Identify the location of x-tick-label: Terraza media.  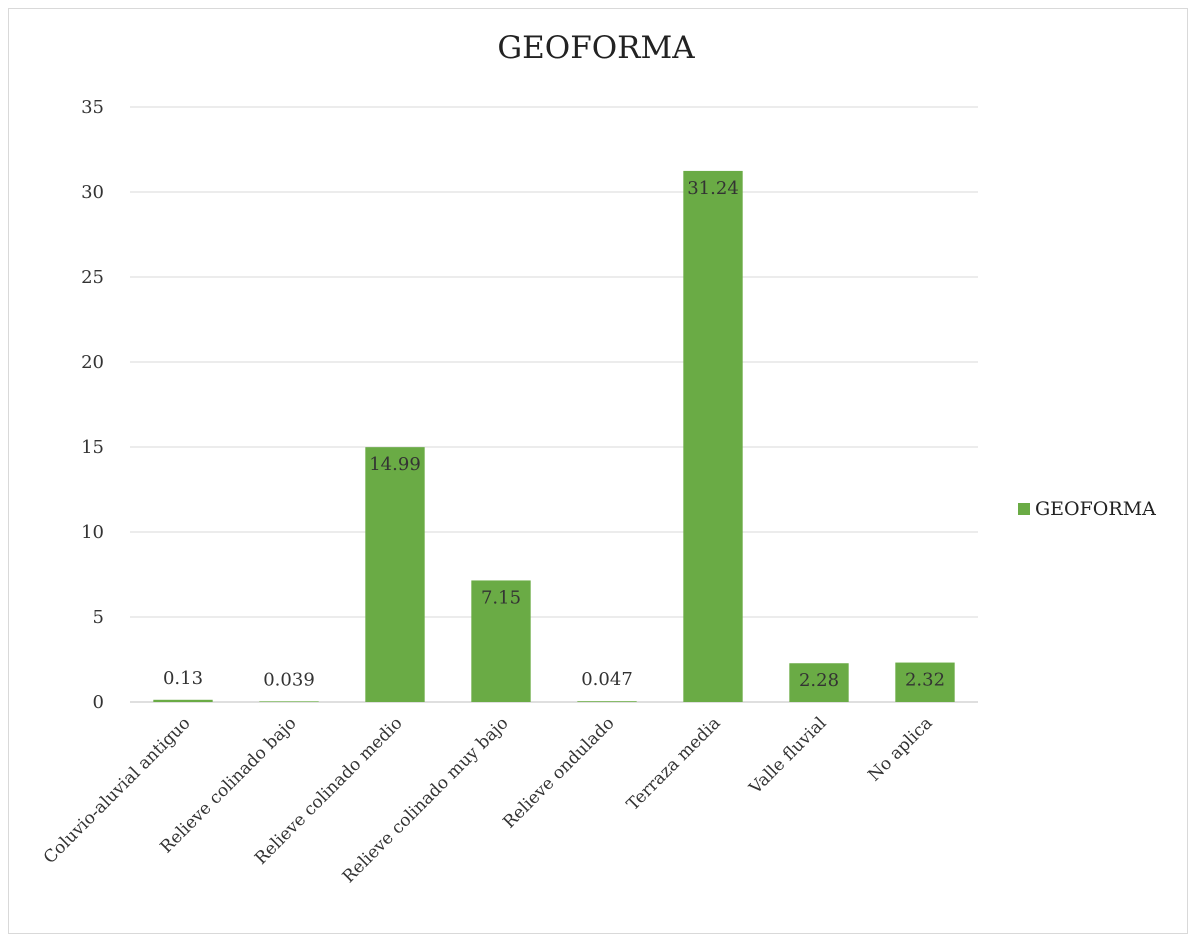
(674, 764).